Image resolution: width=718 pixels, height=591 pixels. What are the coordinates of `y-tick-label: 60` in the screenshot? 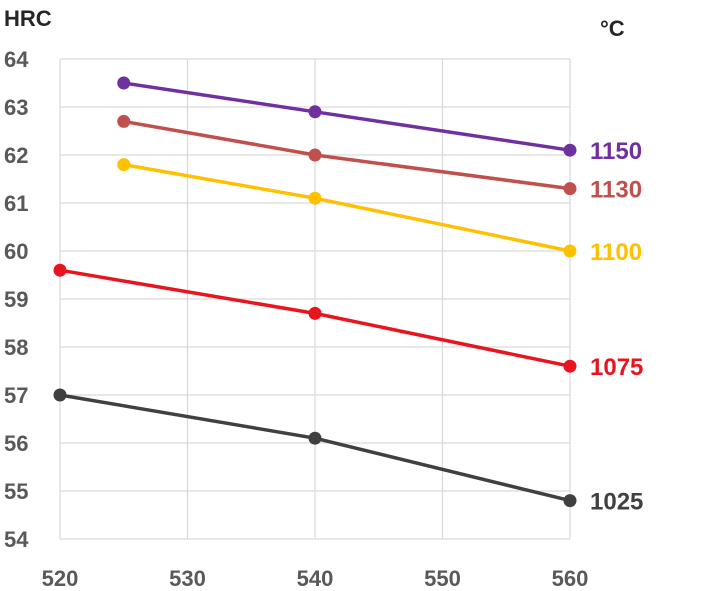 It's located at (16, 251).